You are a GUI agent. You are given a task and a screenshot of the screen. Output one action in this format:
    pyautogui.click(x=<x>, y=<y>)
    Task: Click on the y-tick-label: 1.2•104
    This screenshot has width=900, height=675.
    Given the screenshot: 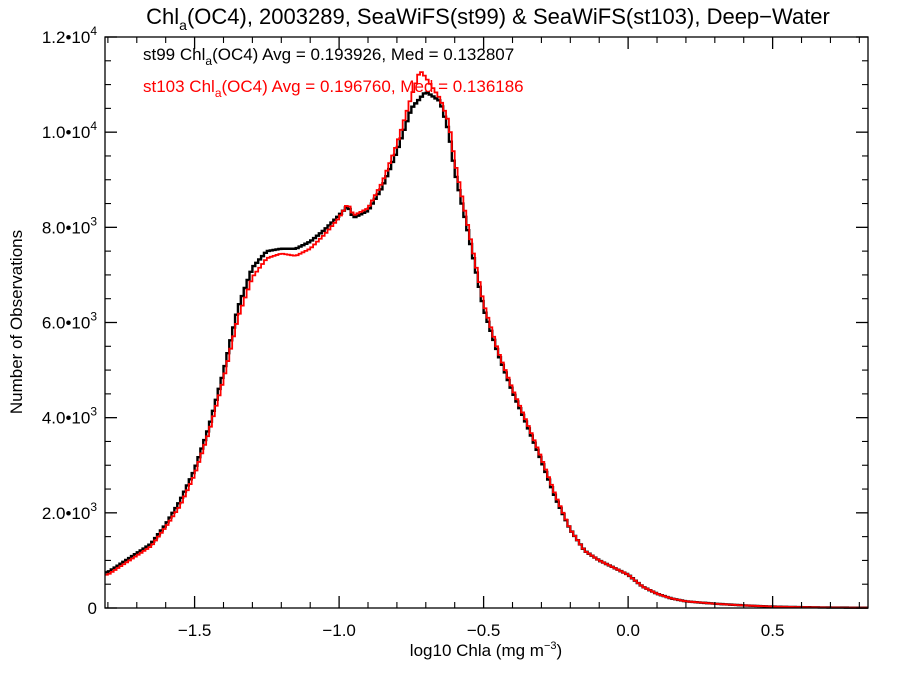 What is the action you would take?
    pyautogui.click(x=70, y=35)
    